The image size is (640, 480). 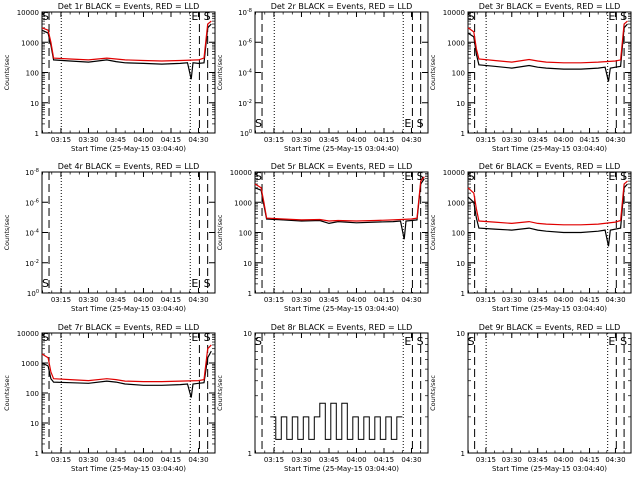 What do you see at coordinates (550, 327) in the screenshot?
I see `chart-title: Det 9r BLACK = Events, RED = LLD` at bounding box center [550, 327].